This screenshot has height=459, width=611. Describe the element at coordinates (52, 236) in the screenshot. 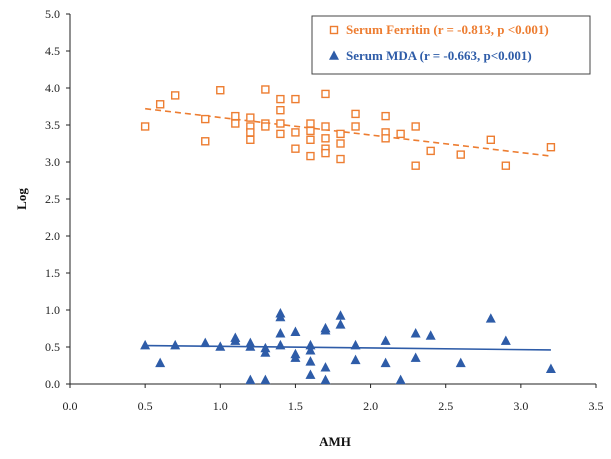

I see `y-tick-label: 2.0` at that location.